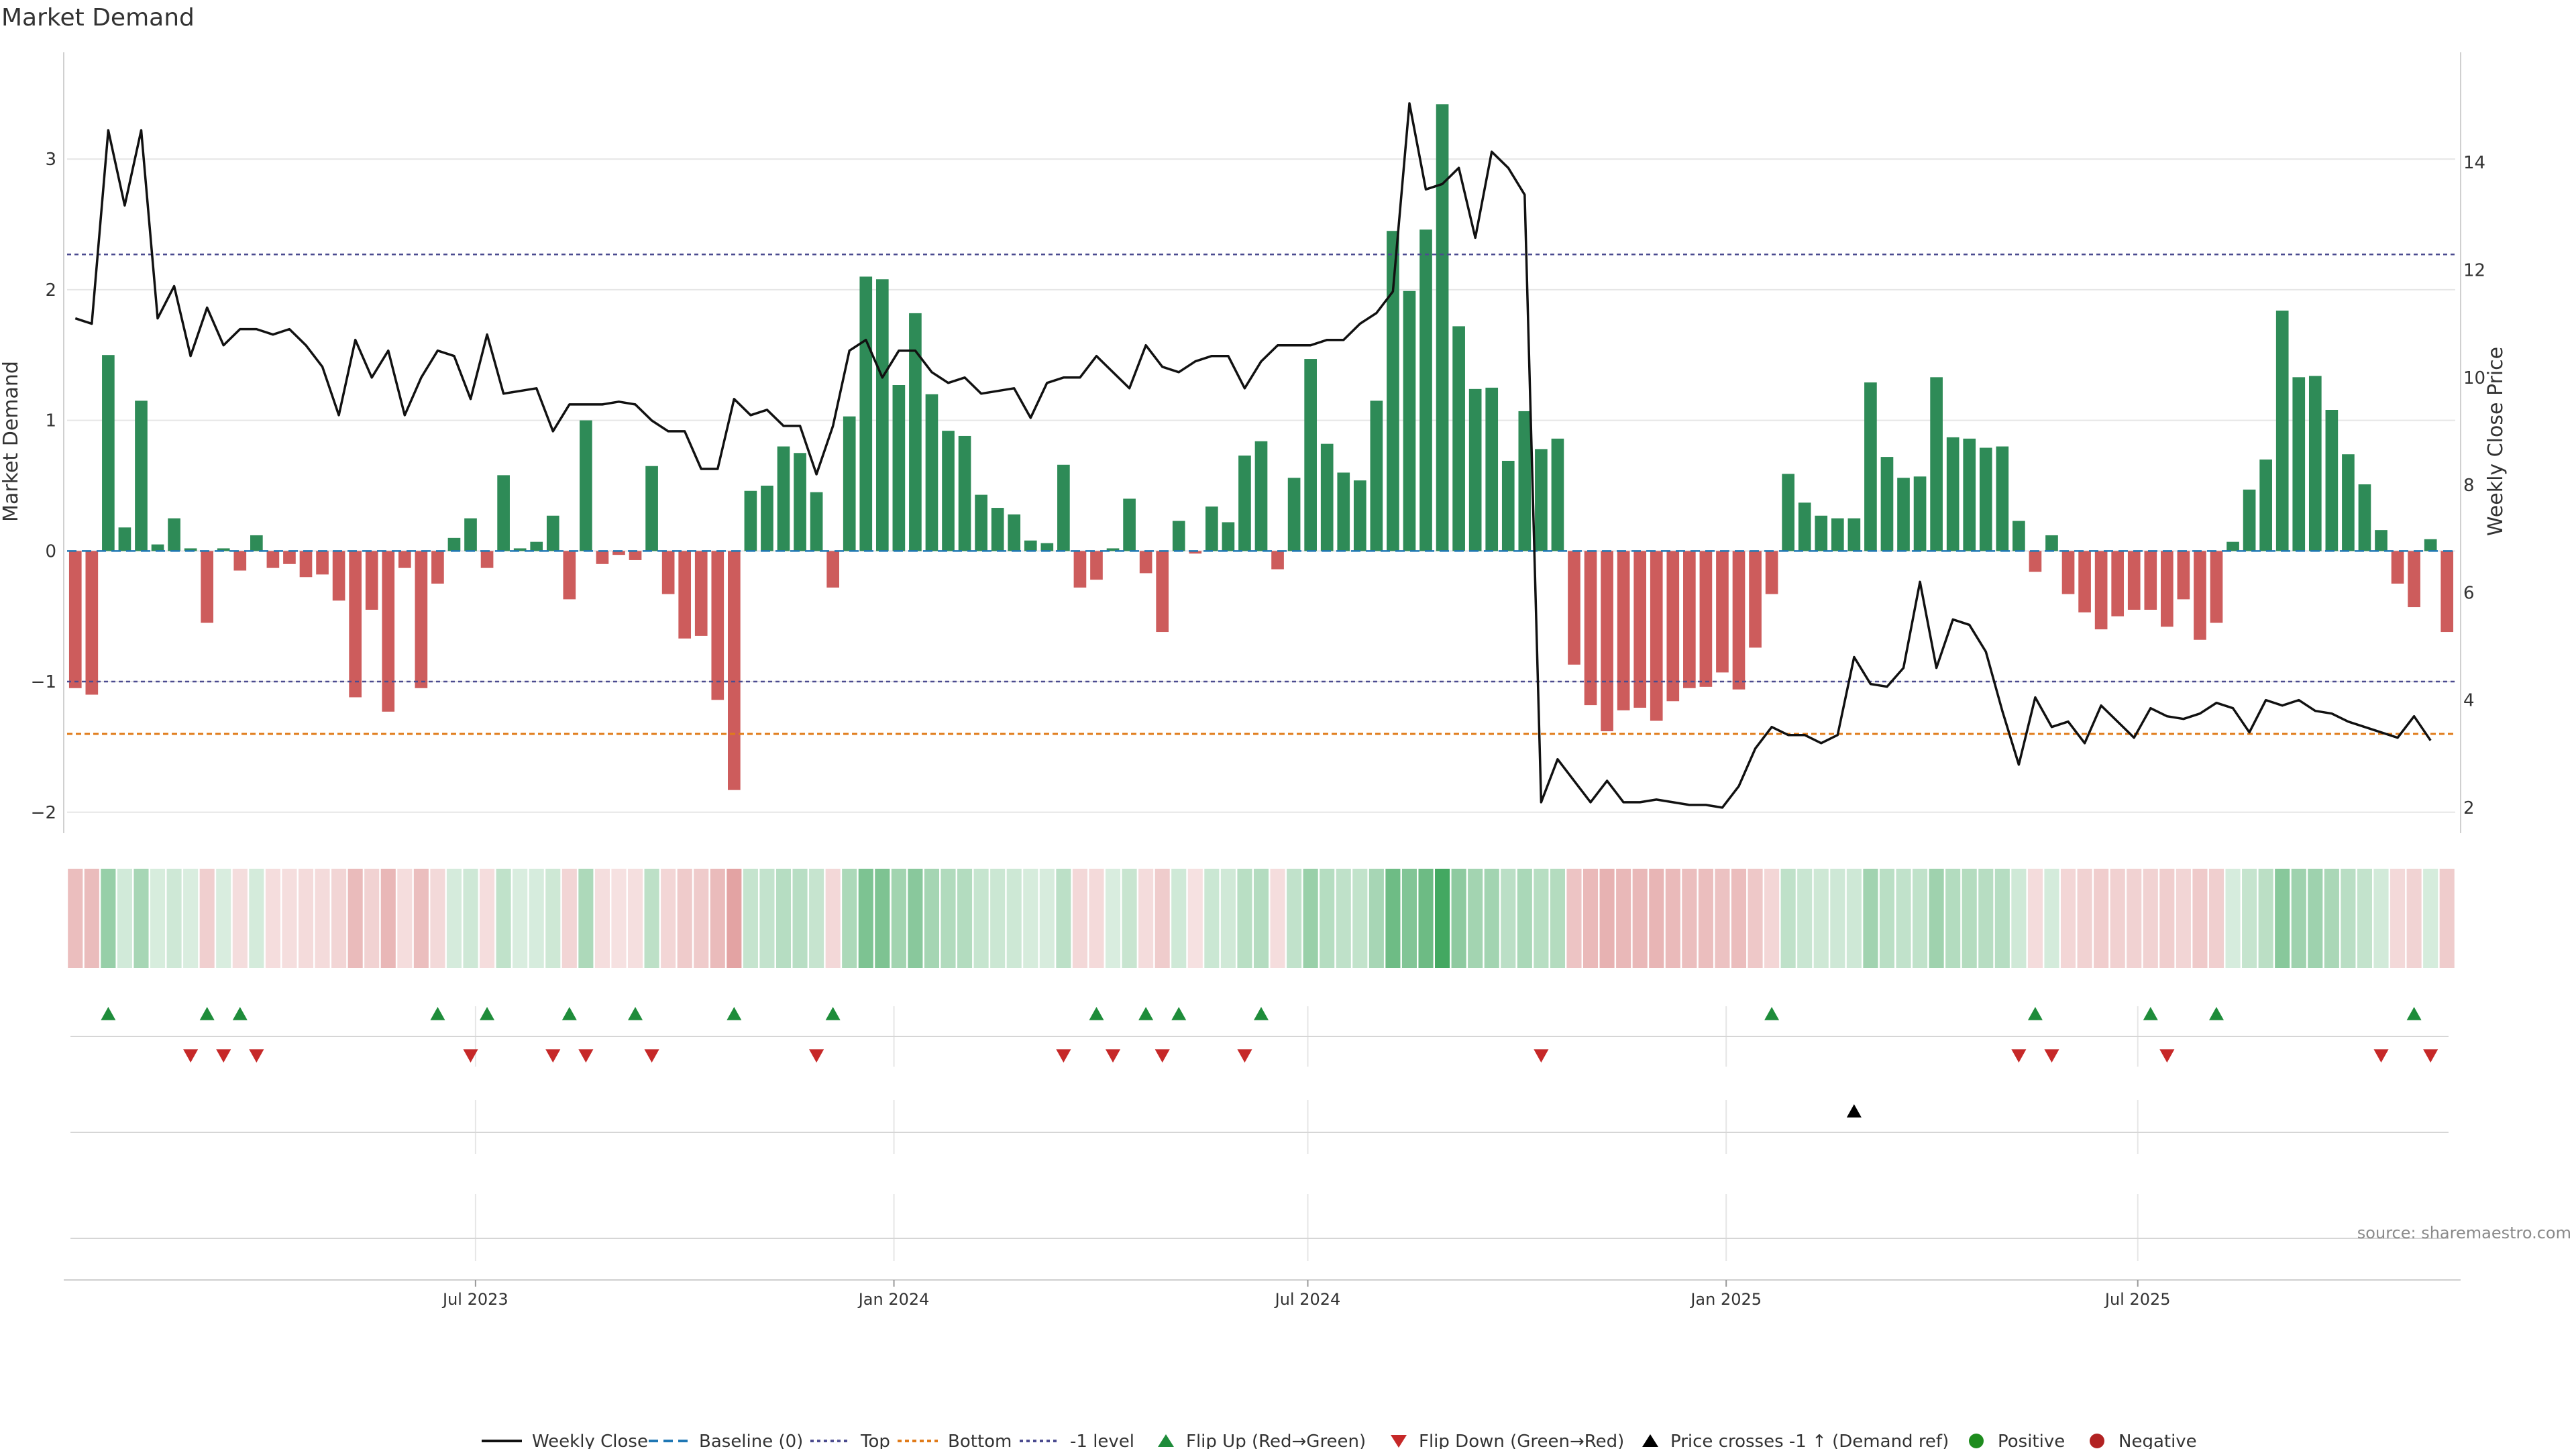  What do you see at coordinates (2097, 1441) in the screenshot?
I see `legend-swatch-dot` at bounding box center [2097, 1441].